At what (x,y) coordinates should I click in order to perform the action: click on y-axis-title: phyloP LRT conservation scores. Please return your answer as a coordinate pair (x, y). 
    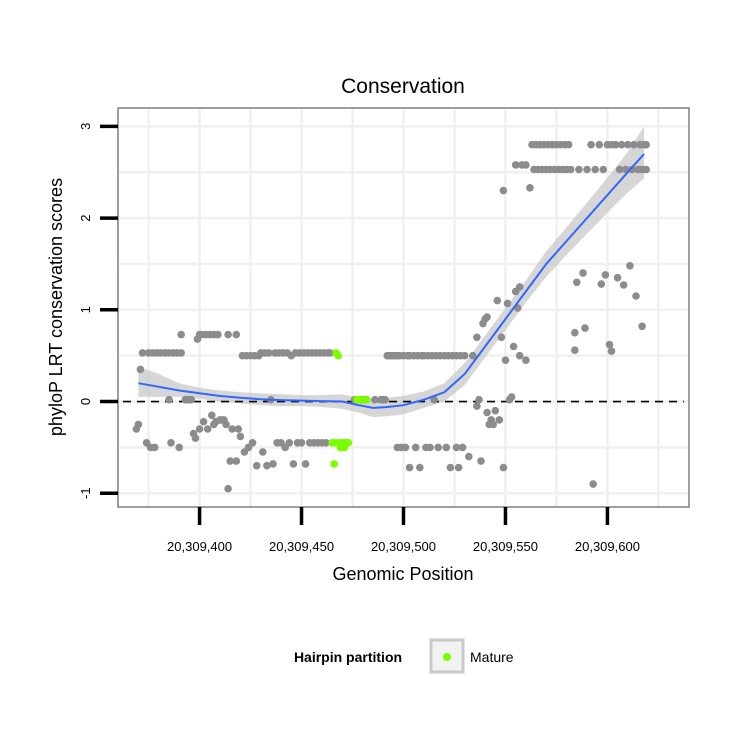
    Looking at the image, I should click on (56, 307).